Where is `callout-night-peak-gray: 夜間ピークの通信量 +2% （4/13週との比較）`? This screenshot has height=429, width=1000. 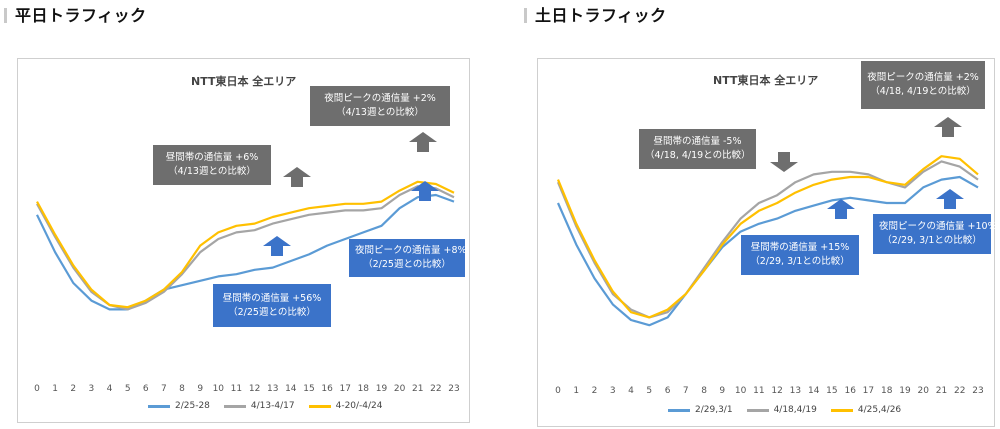
callout-night-peak-gray: 夜間ピークの通信量 +2% （4/13週との比較） is located at coordinates (380, 106).